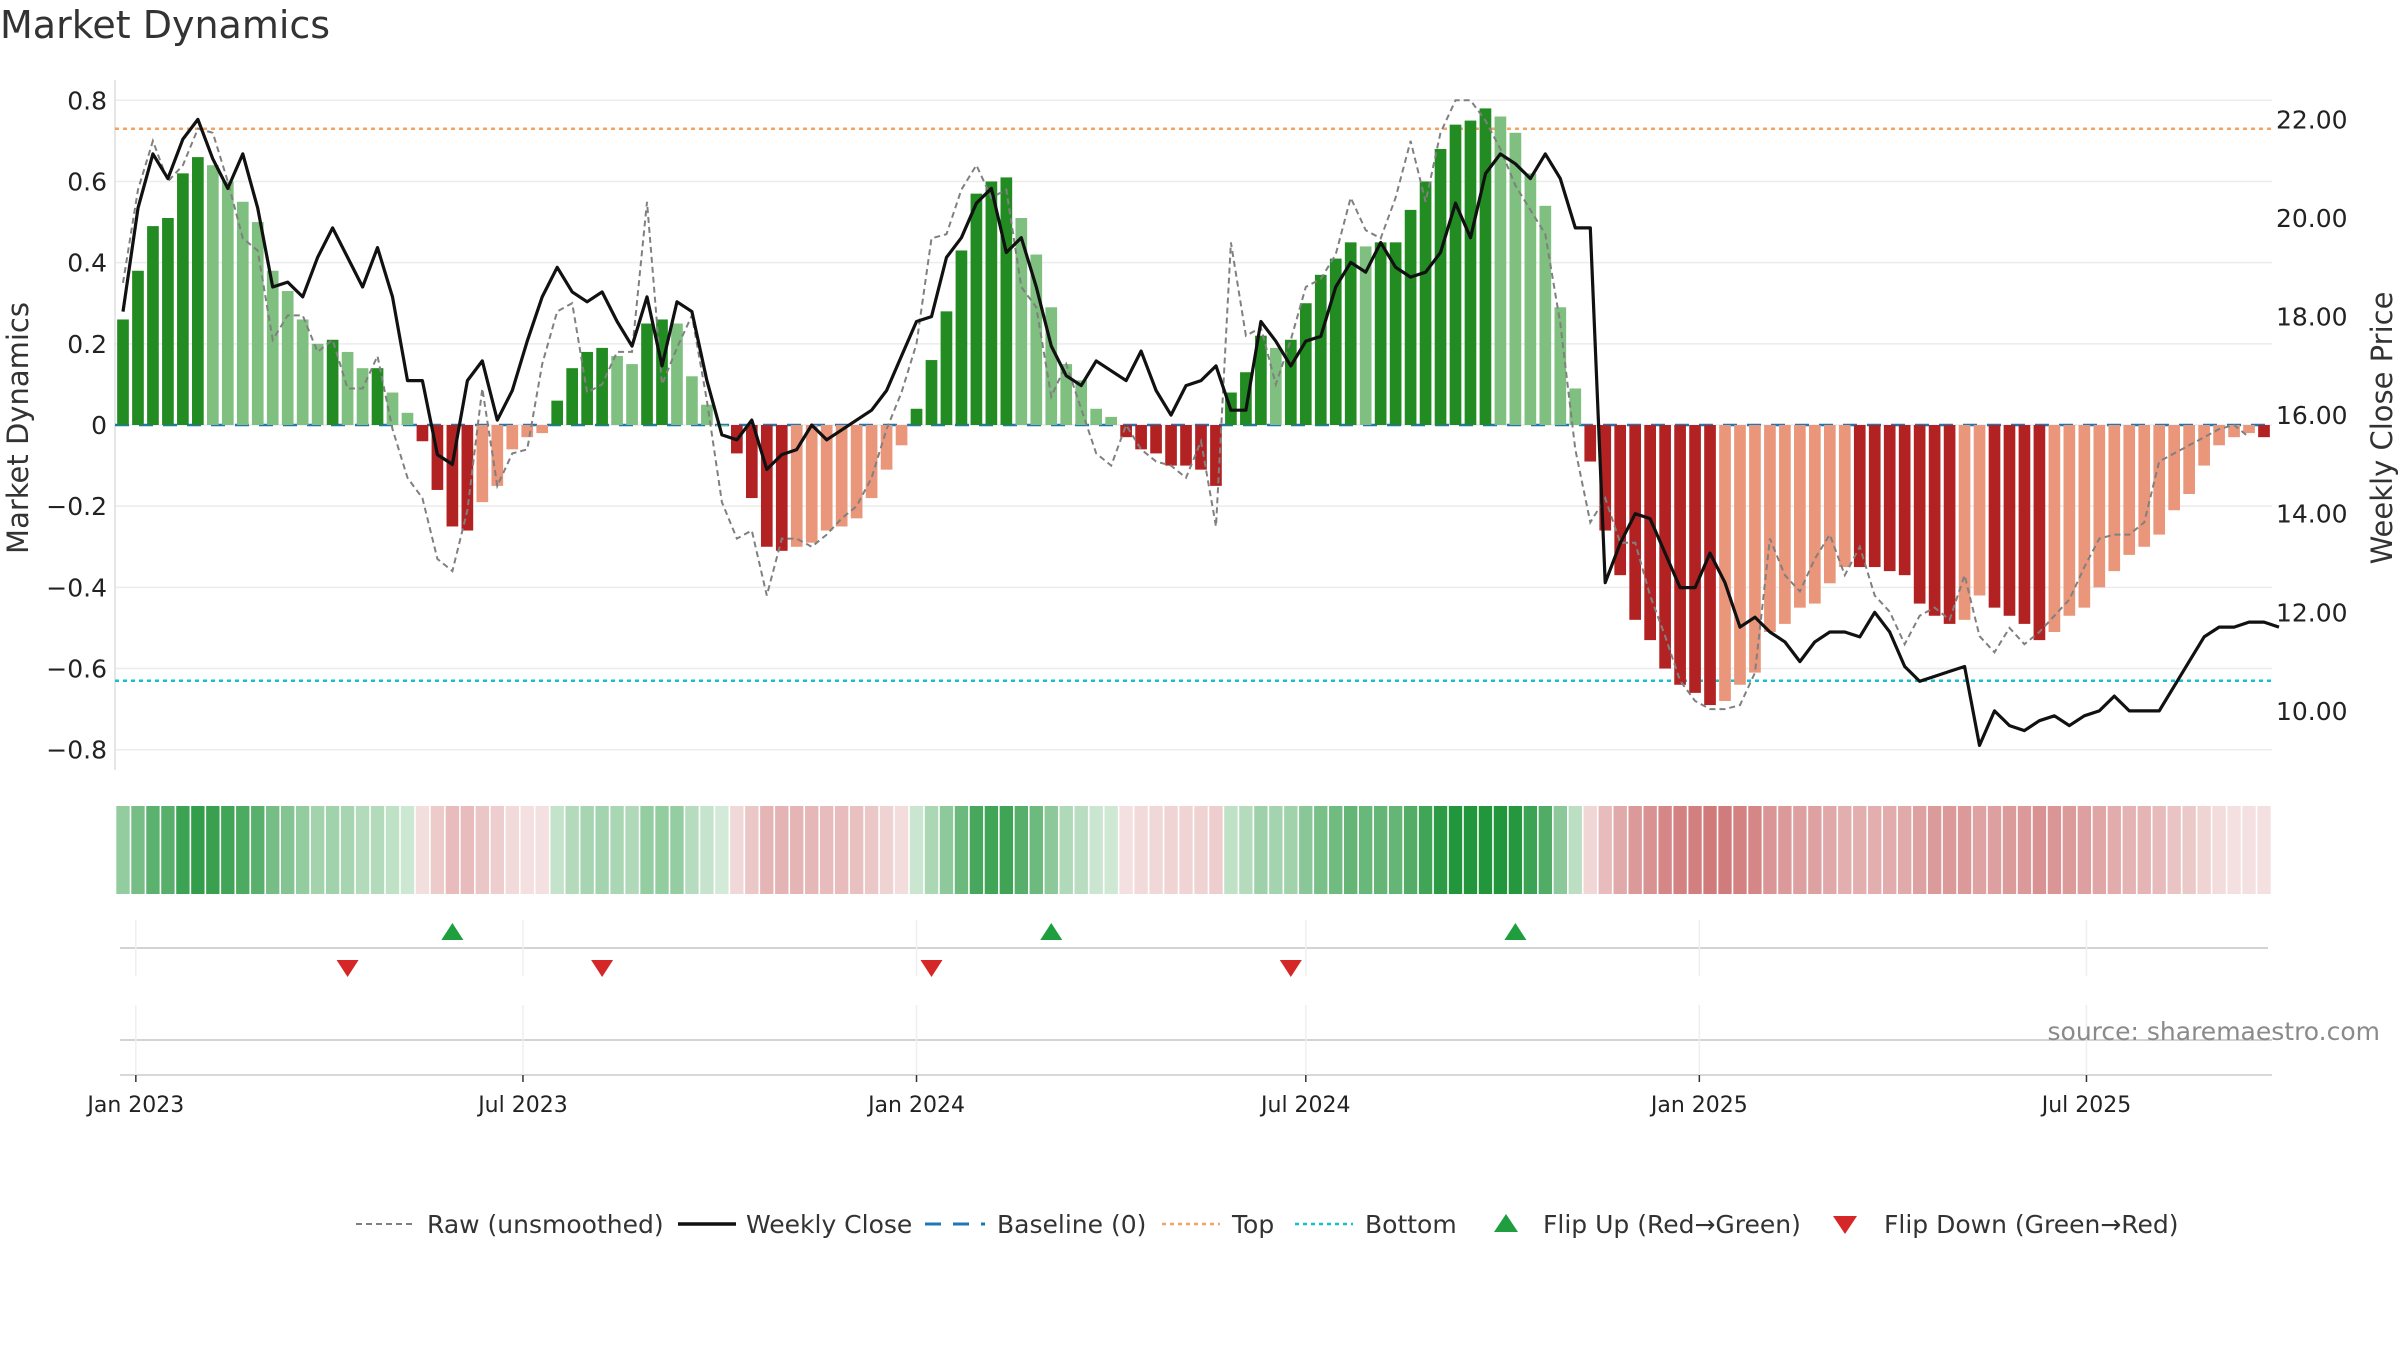  What do you see at coordinates (76, 506) in the screenshot?
I see `left-tick-label: −0.2` at bounding box center [76, 506].